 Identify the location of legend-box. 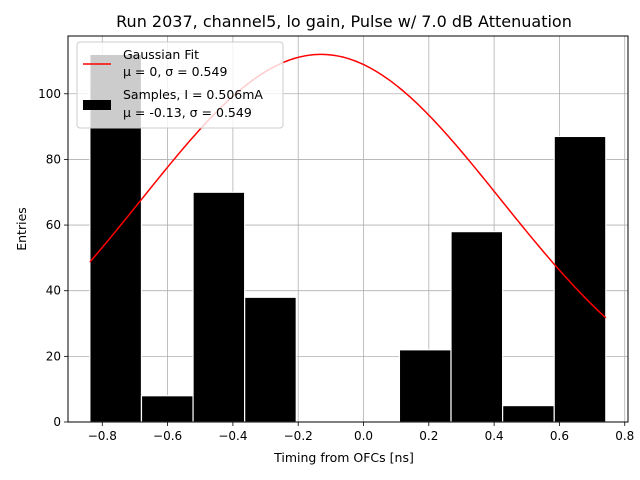
(180, 85).